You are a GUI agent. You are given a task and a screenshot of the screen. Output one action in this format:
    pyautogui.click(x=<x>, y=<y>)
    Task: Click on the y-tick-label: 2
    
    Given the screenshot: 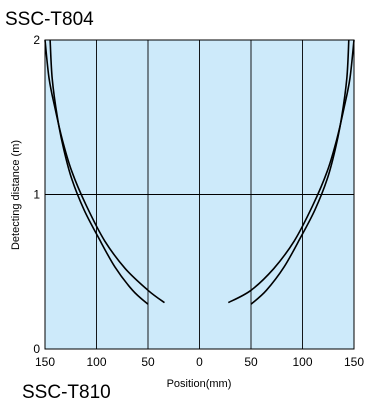 What is the action you would take?
    pyautogui.click(x=36, y=40)
    